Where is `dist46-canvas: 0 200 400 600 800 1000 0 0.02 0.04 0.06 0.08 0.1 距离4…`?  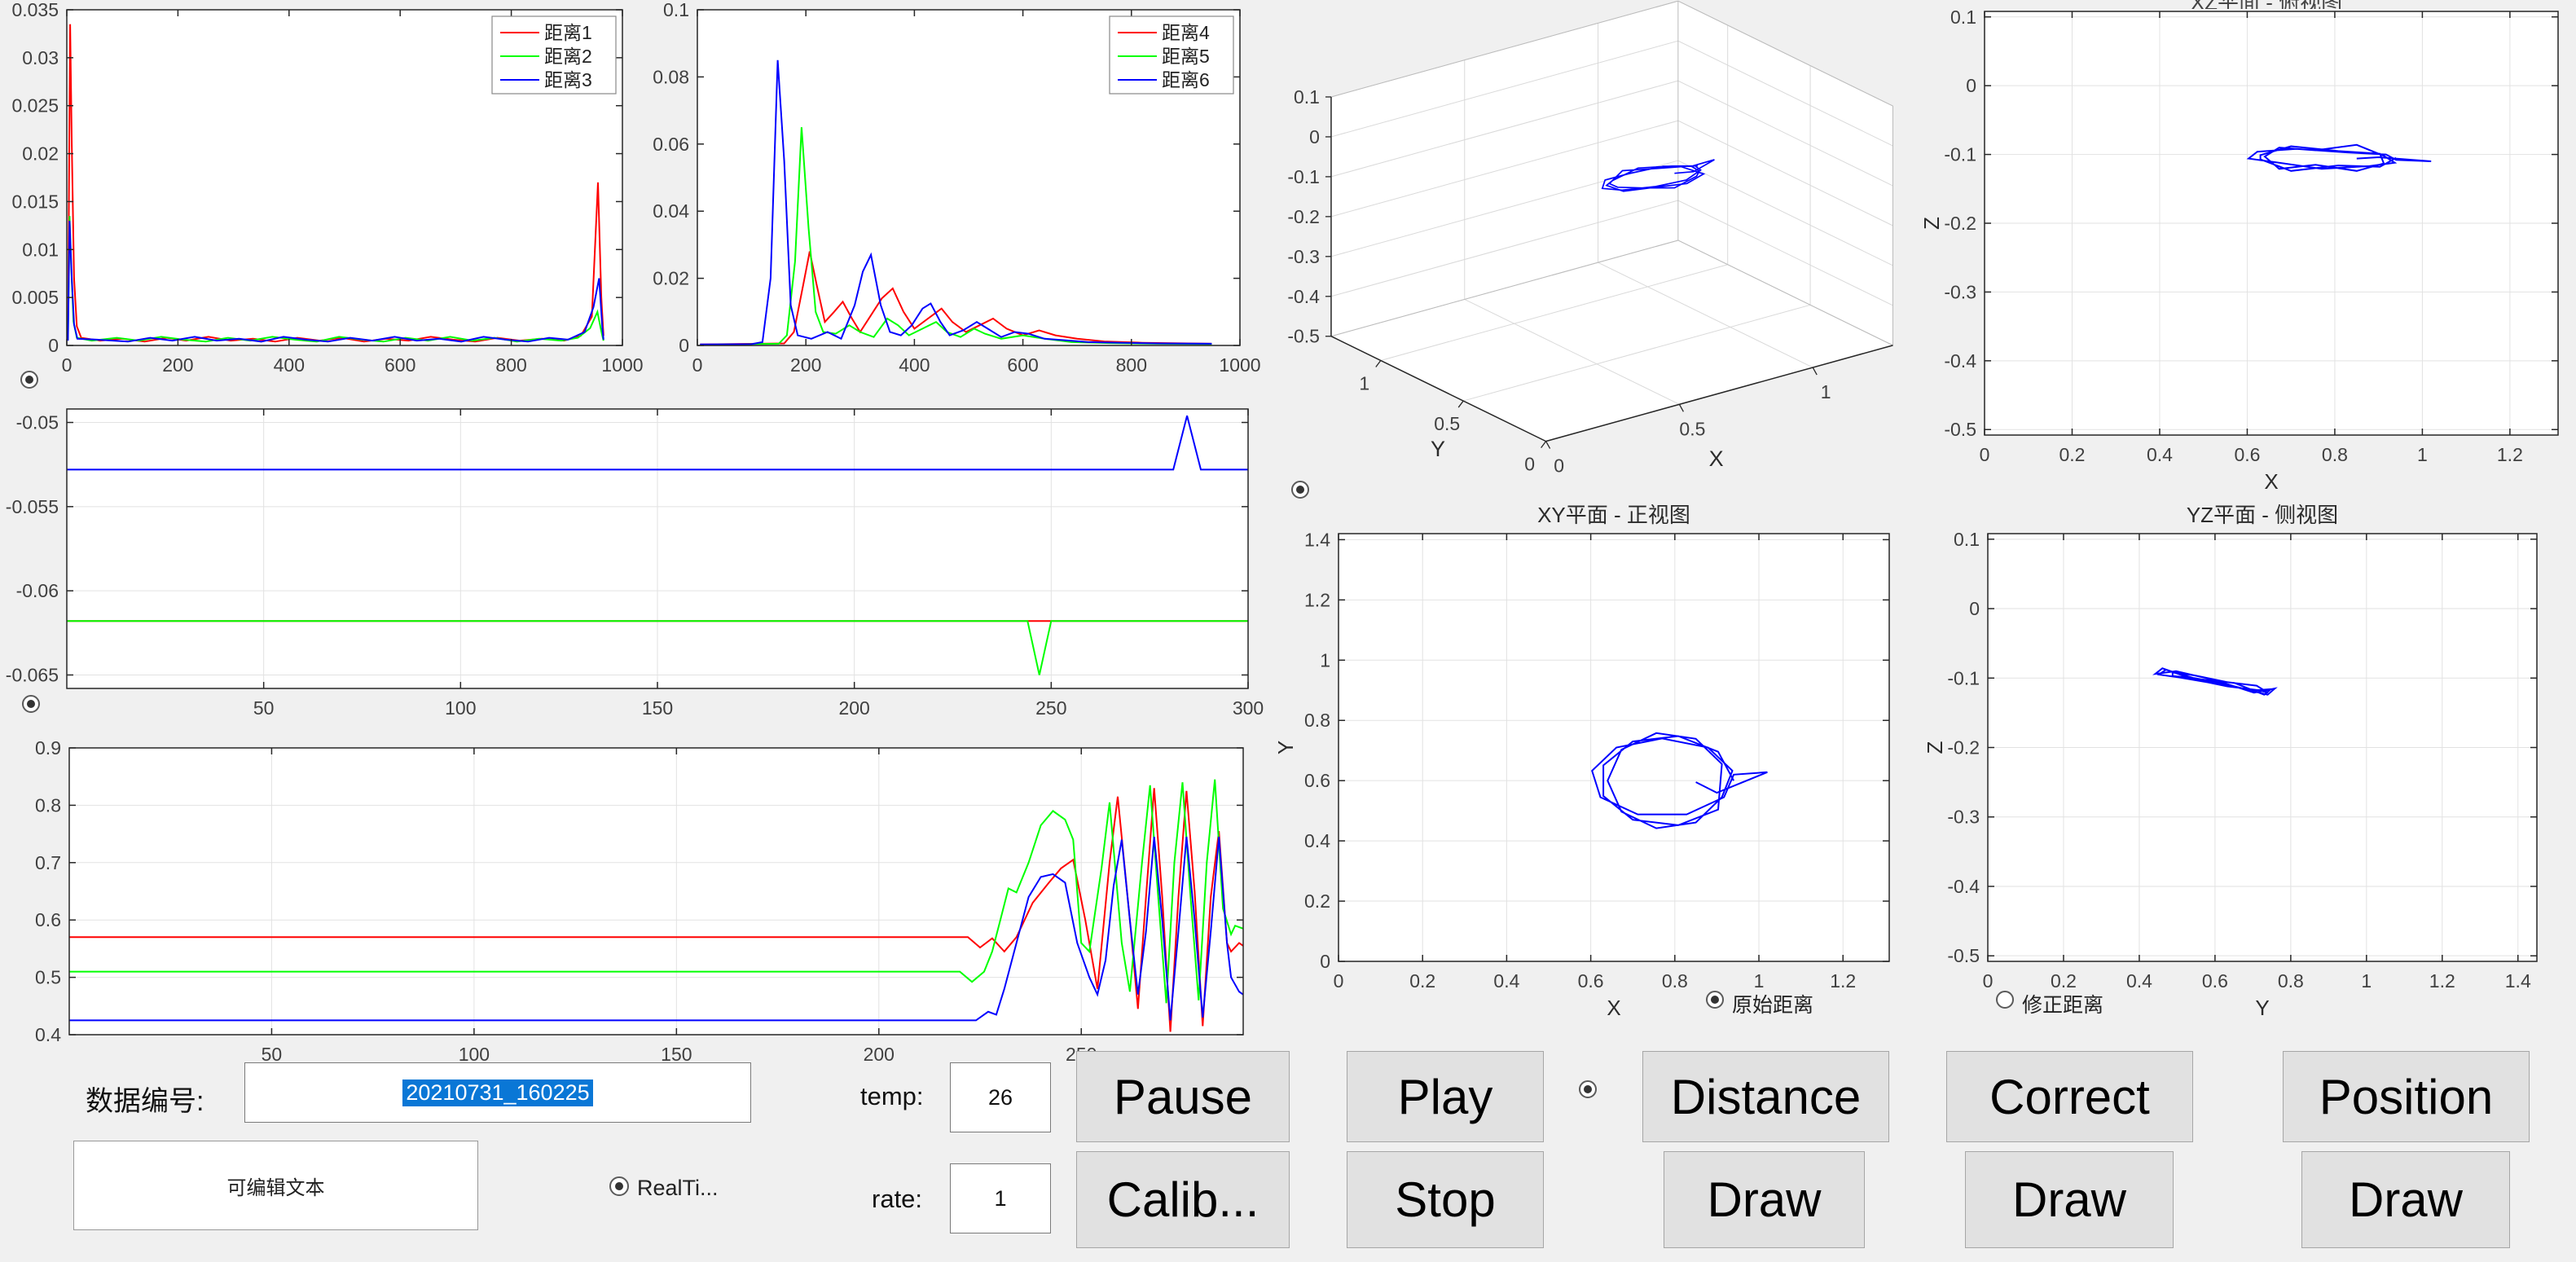
dist46-canvas: 0 200 400 600 800 1000 0 0.02 0.04 0.06 0.08 0.1 距离4… is located at coordinates (956, 188).